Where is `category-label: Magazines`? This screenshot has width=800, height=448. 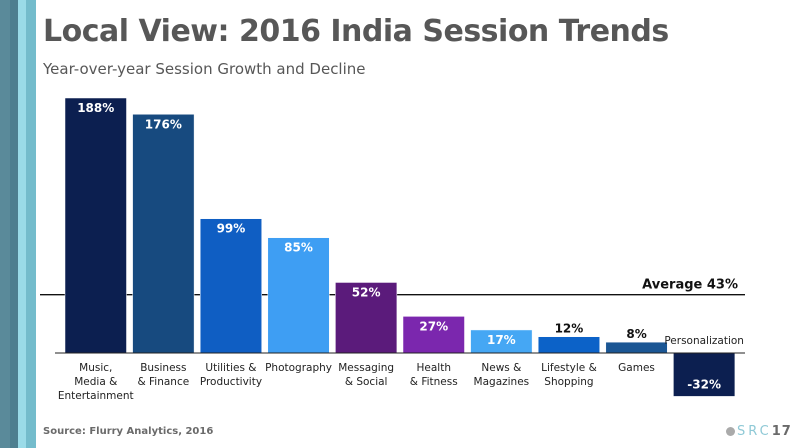
category-label: Magazines is located at coordinates (502, 382).